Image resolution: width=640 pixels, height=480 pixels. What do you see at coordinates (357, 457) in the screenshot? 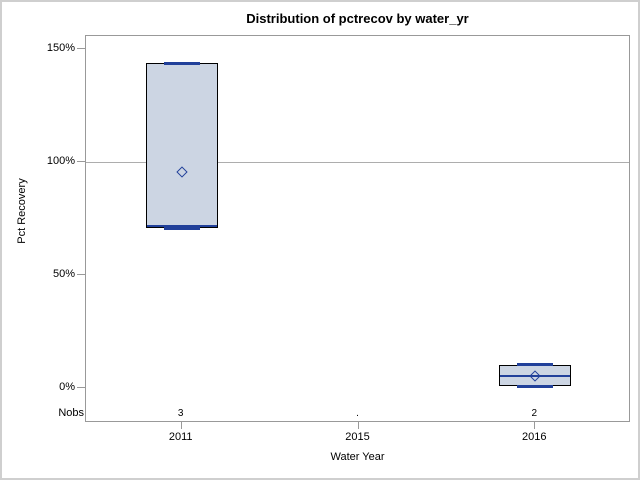
I see `x-axis-label: Water Year` at bounding box center [357, 457].